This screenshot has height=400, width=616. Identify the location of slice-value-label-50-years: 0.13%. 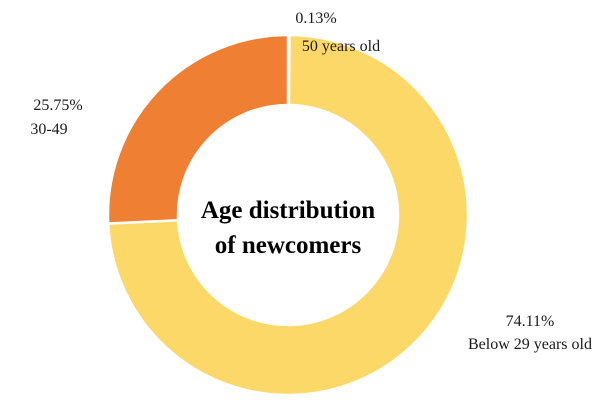
(315, 18).